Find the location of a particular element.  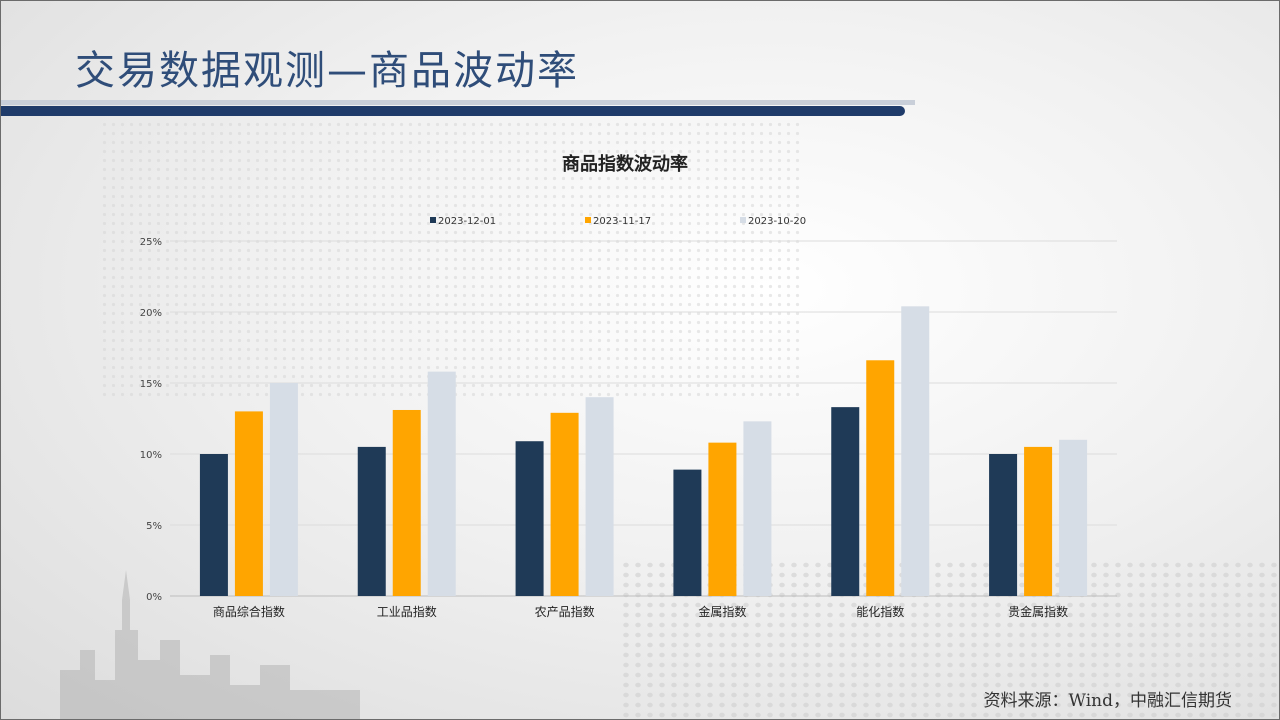

y-axis: 0% 5% 10% 15% 20% 25% is located at coordinates (151, 420).